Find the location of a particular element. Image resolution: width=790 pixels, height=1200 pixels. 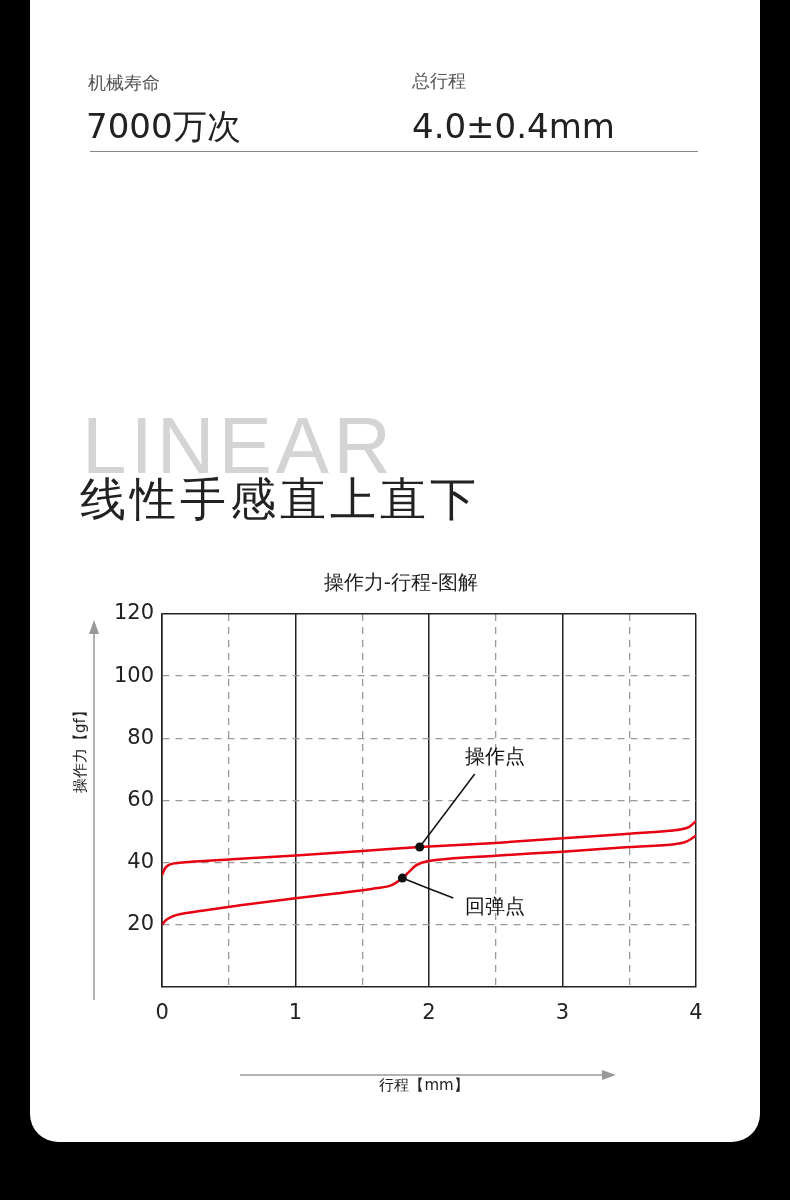

y-tick-label: 100 is located at coordinates (134, 674).